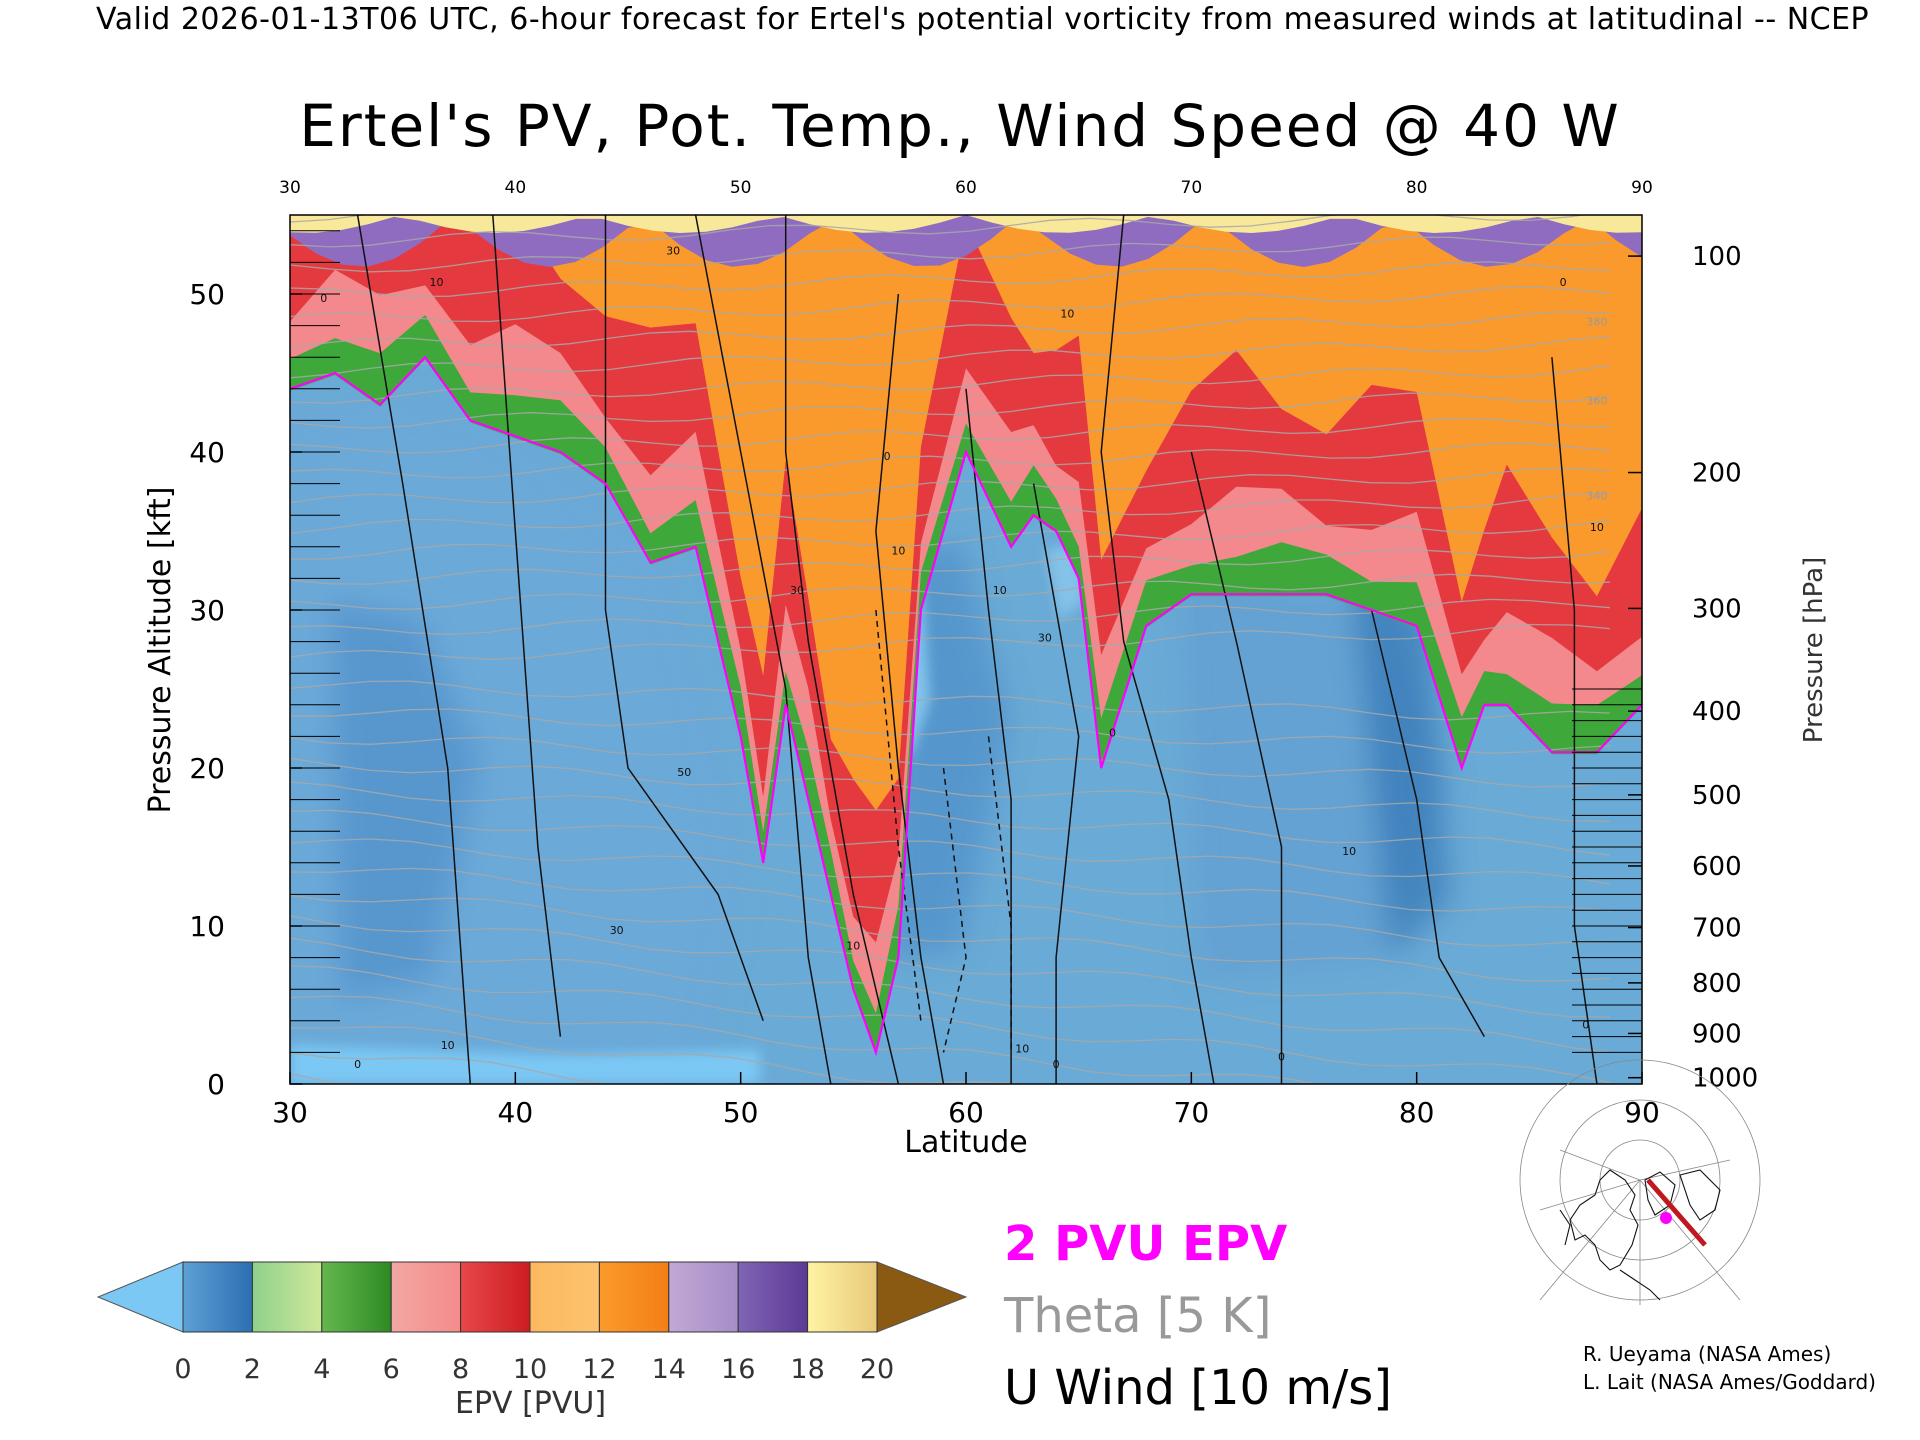 Image resolution: width=1920 pixels, height=1440 pixels. What do you see at coordinates (1596, 322) in the screenshot?
I see `theta-contour-label: 380` at bounding box center [1596, 322].